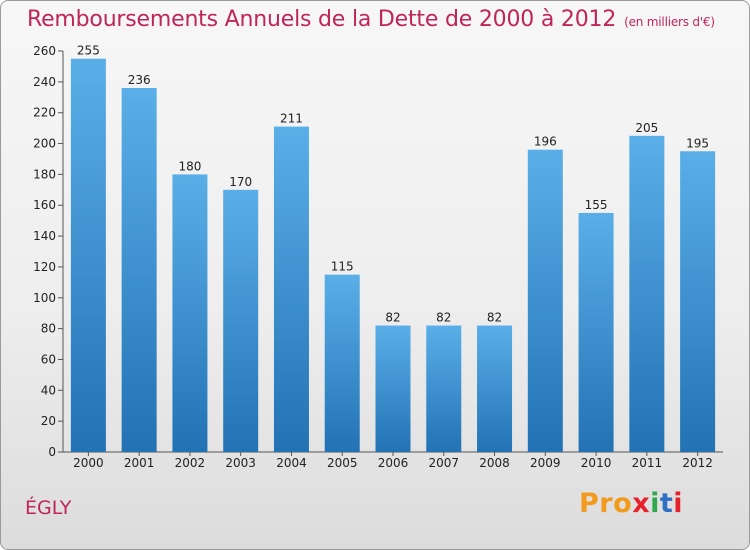 The image size is (750, 550). What do you see at coordinates (494, 318) in the screenshot?
I see `value-label-2008: 82` at bounding box center [494, 318].